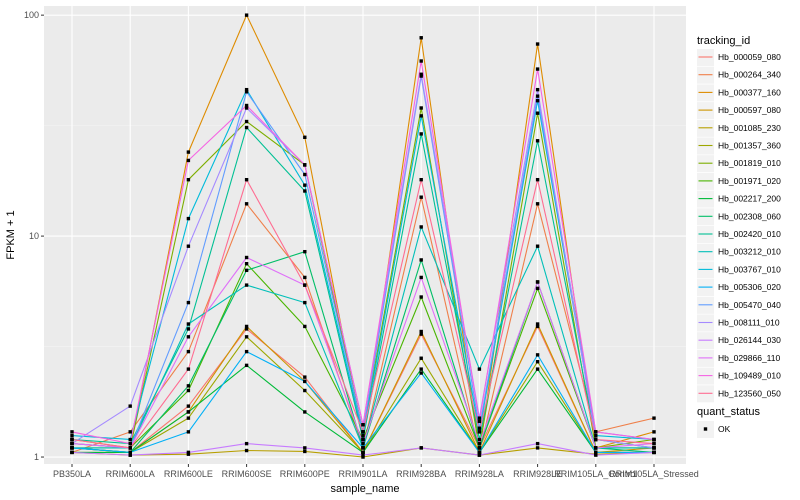 The image size is (800, 500). What do you see at coordinates (34, 236) in the screenshot?
I see `y-tick-label: 10` at bounding box center [34, 236].